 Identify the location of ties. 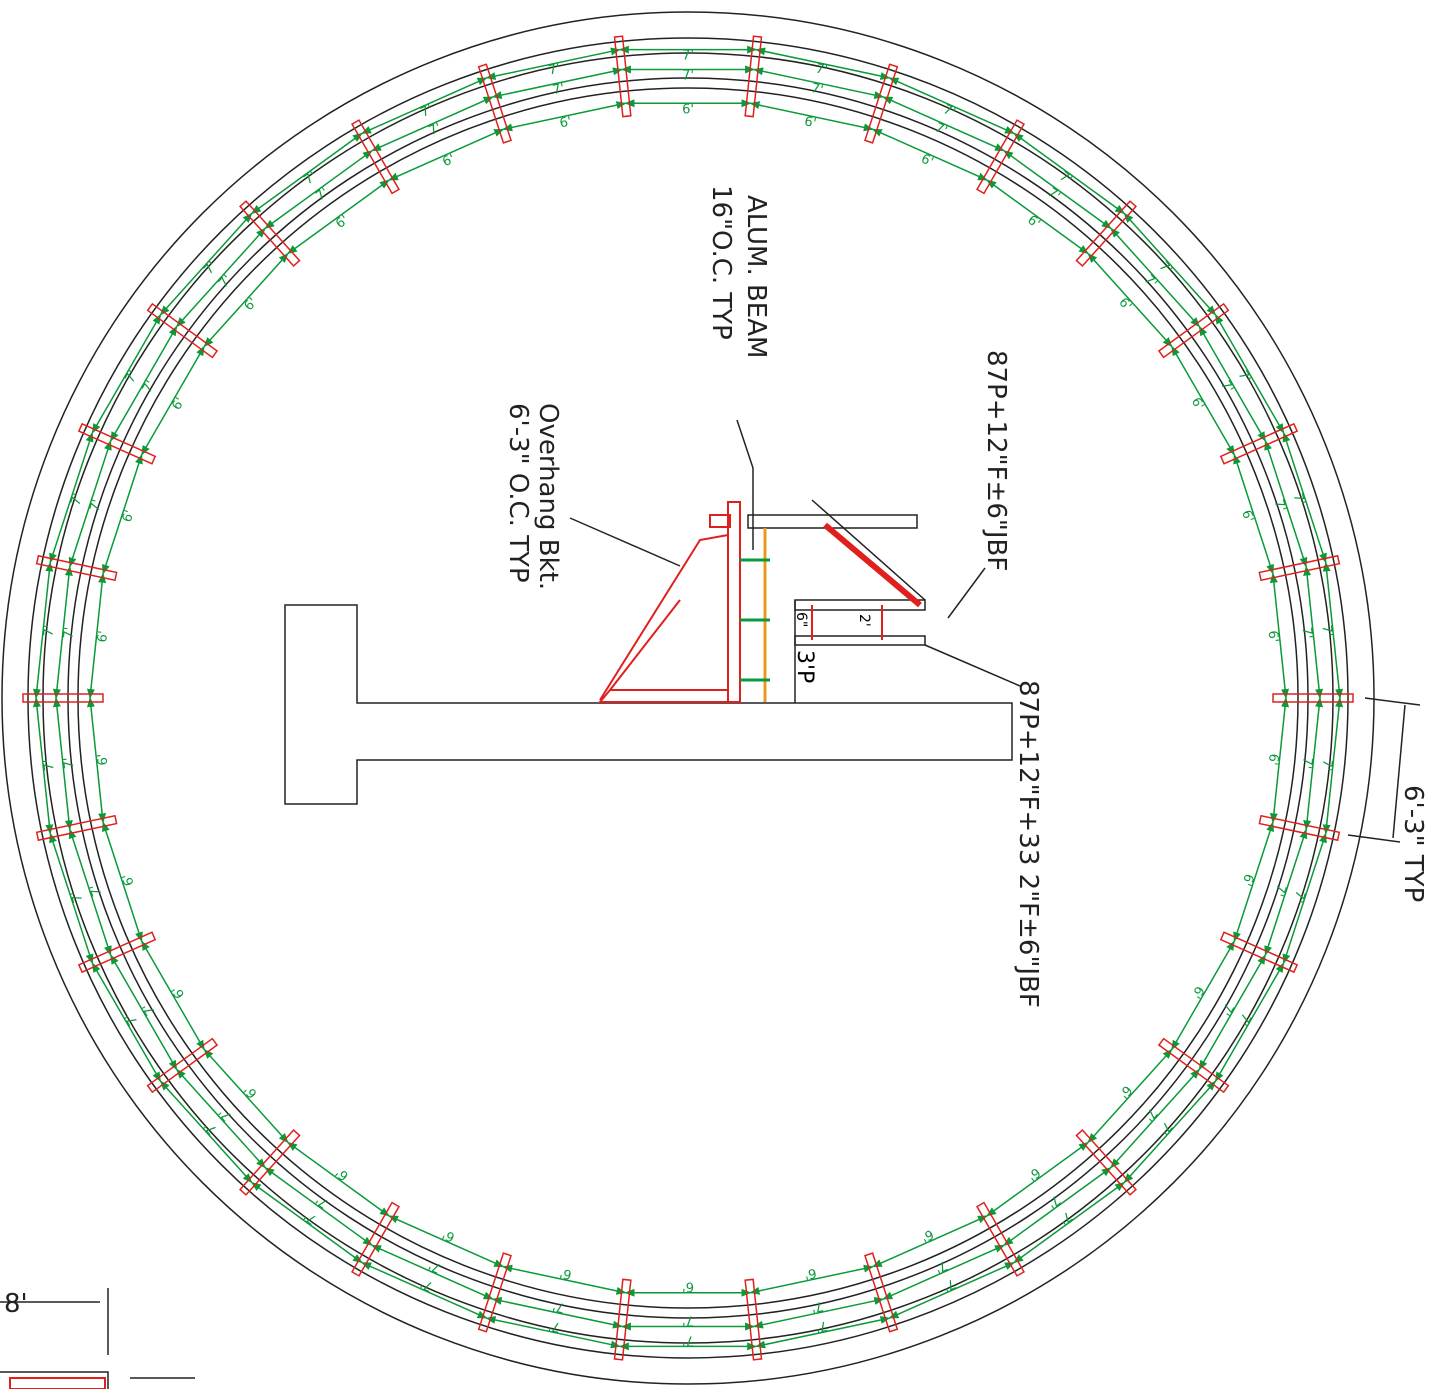
(755, 620).